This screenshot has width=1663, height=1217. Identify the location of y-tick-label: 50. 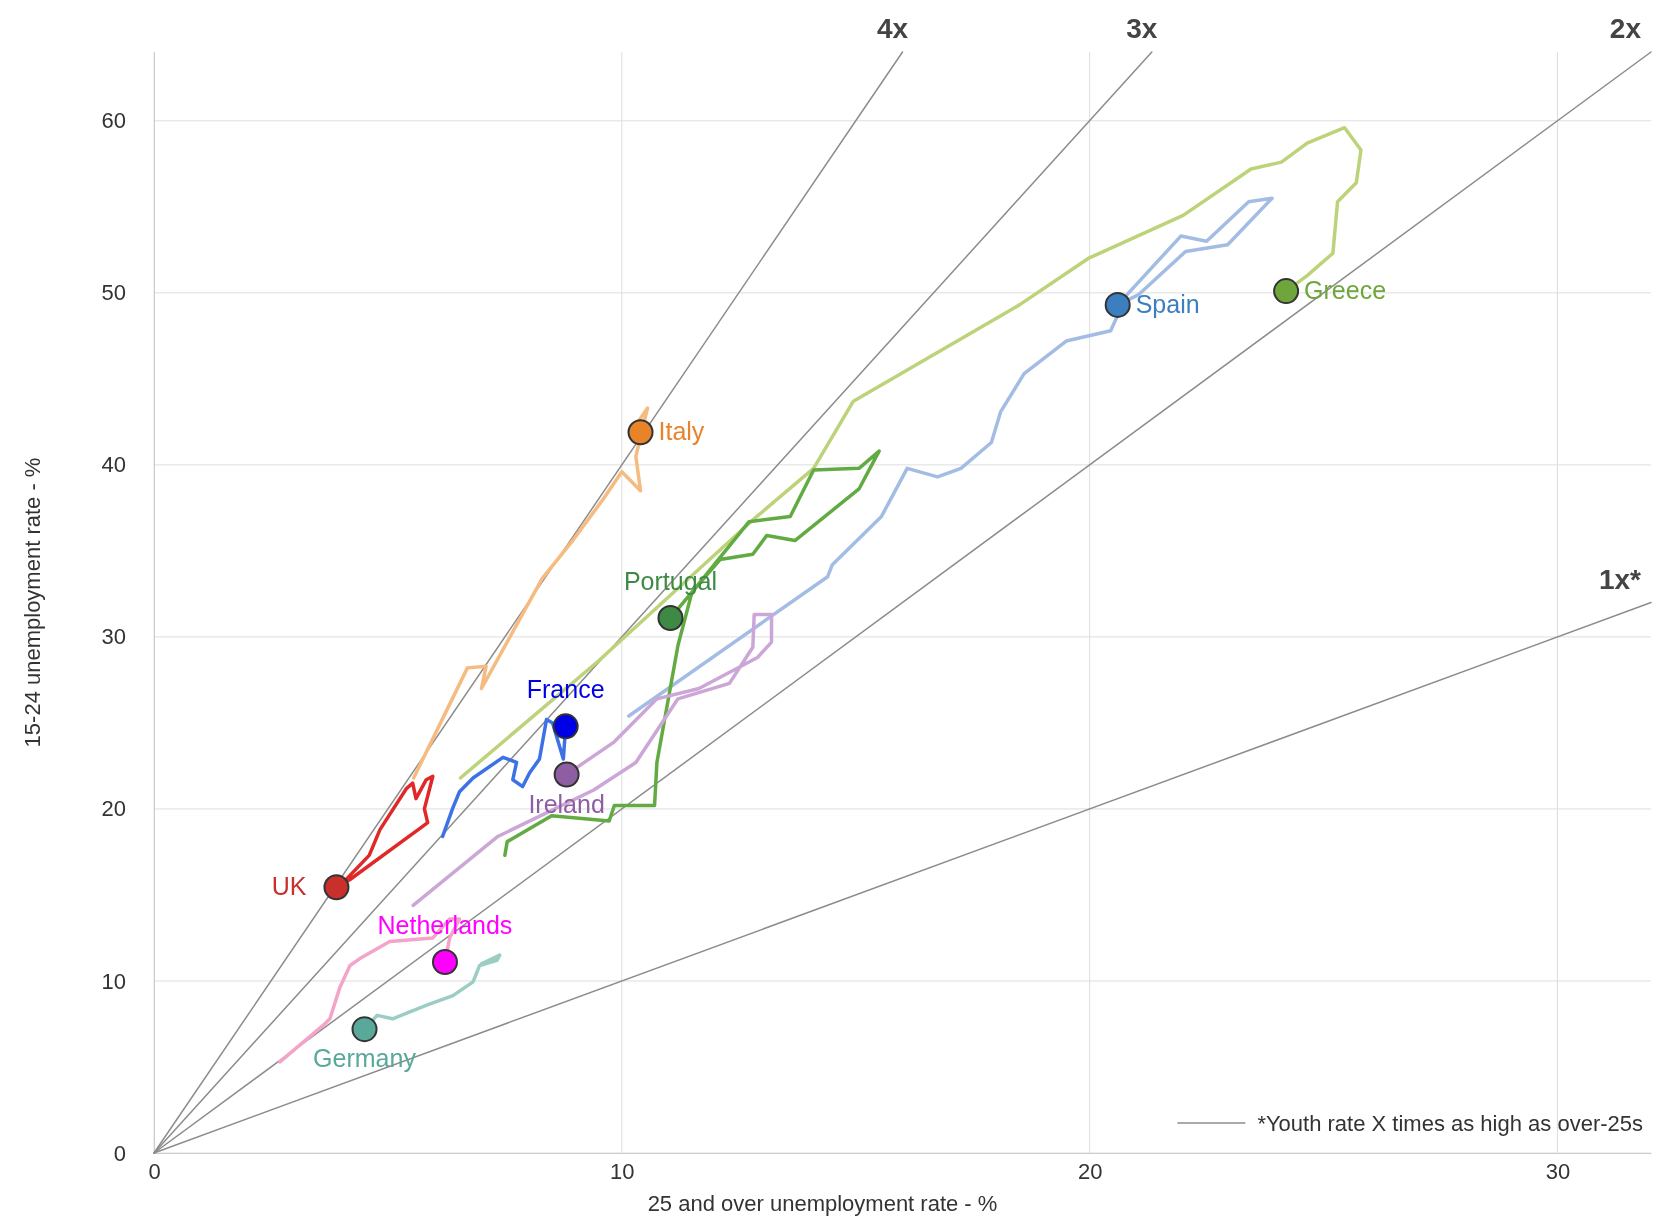
(113, 293).